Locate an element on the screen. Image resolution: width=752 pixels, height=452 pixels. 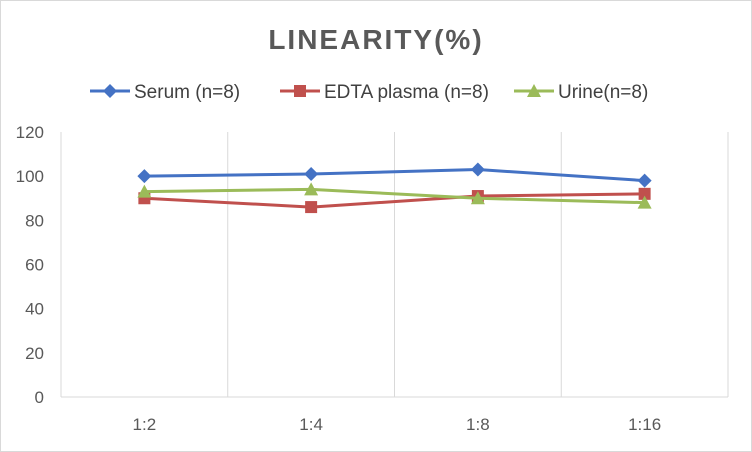
y-tick-label: 100 is located at coordinates (30, 176).